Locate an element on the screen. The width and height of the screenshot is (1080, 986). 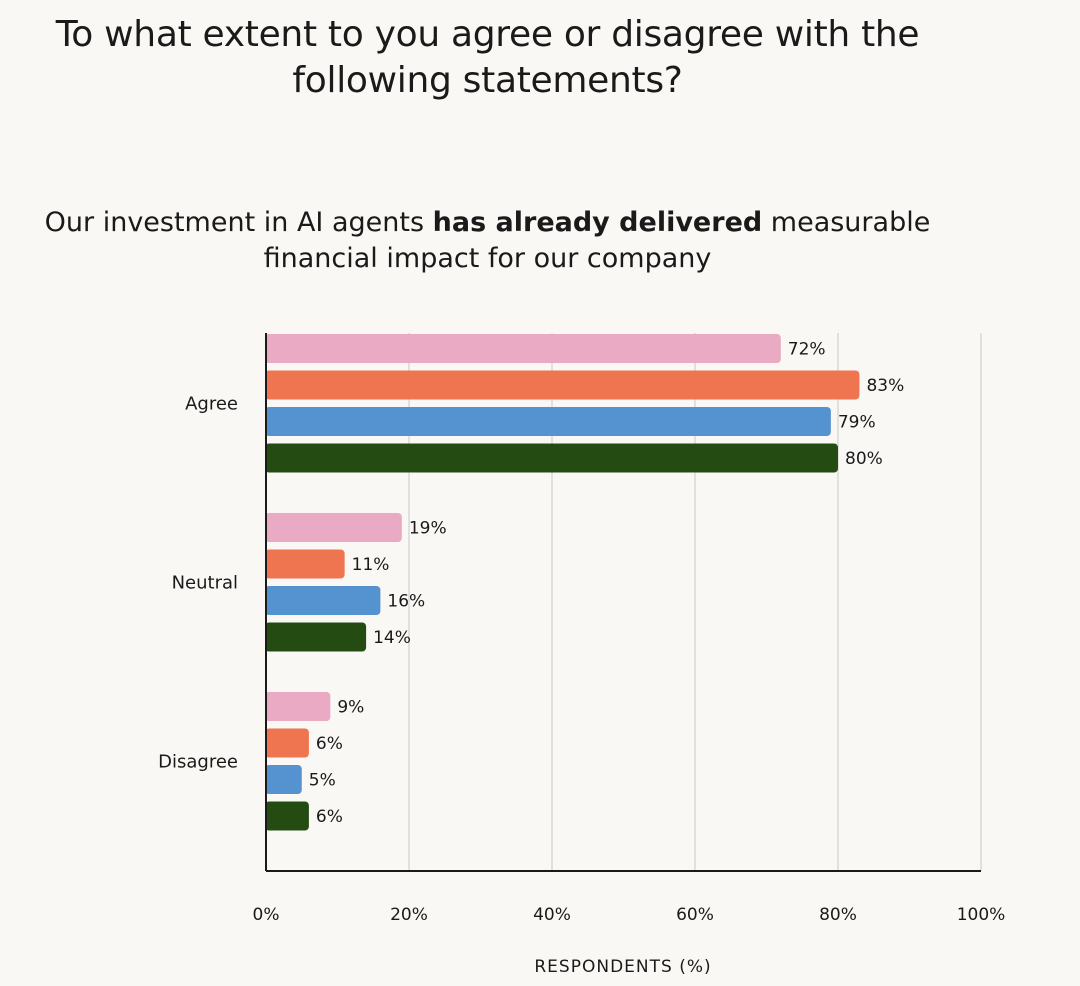
bar-value-label: 16% is located at coordinates (406, 602).